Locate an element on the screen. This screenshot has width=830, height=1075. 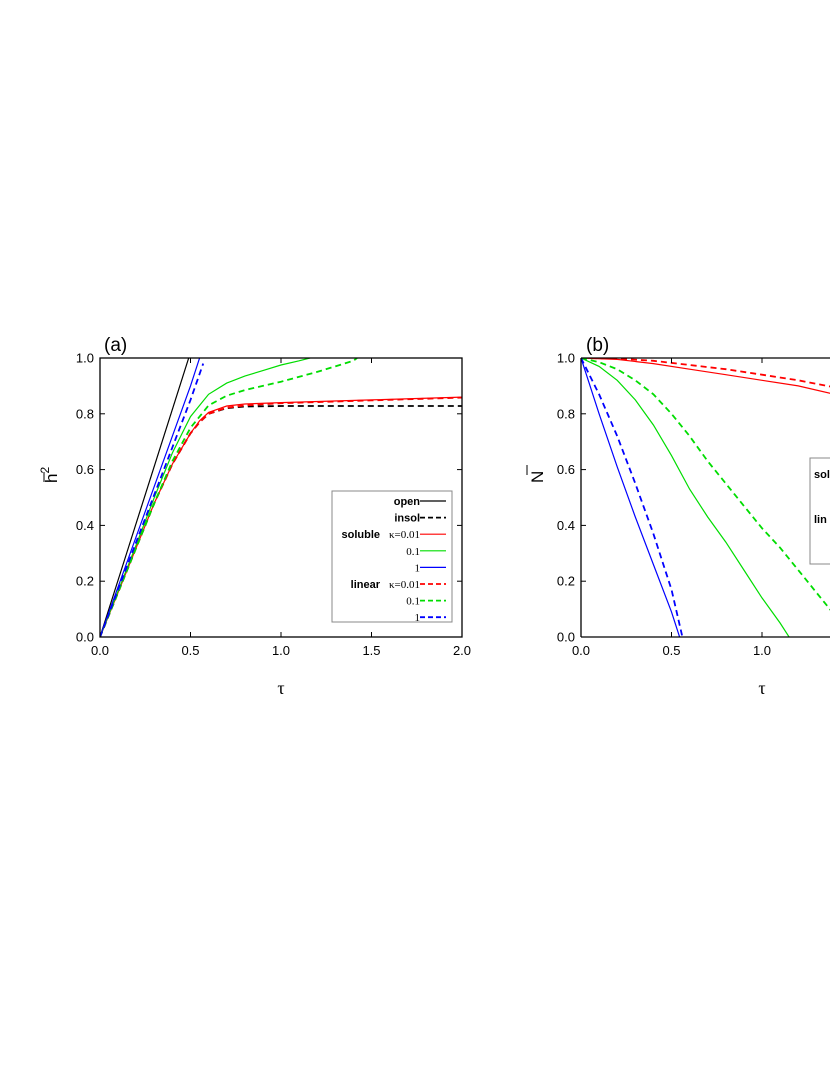
panel-b-ytick-label: 0.0 is located at coordinates (566, 637).